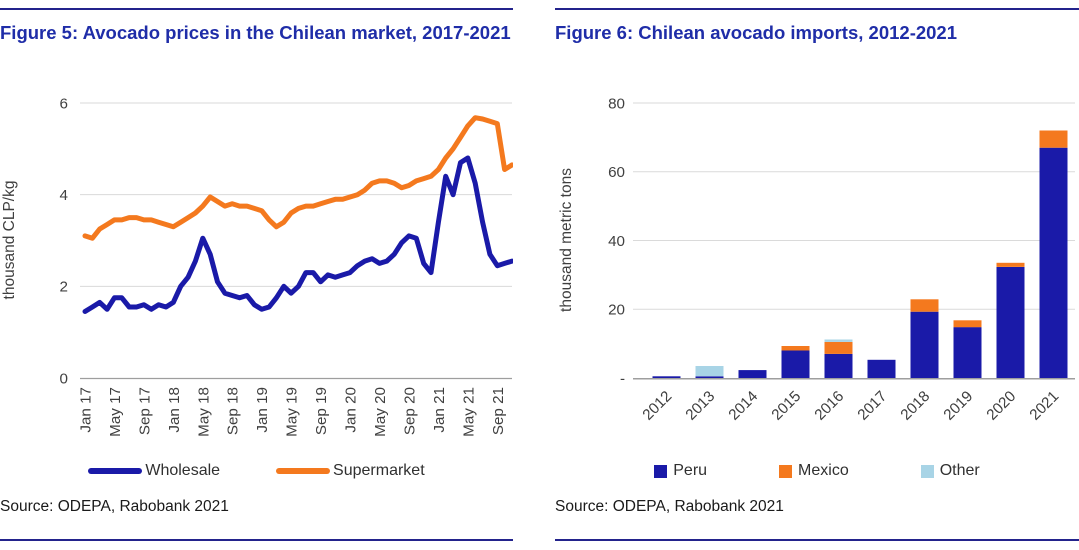  What do you see at coordinates (1053, 139) in the screenshot?
I see `bar-2021-mexico` at bounding box center [1053, 139].